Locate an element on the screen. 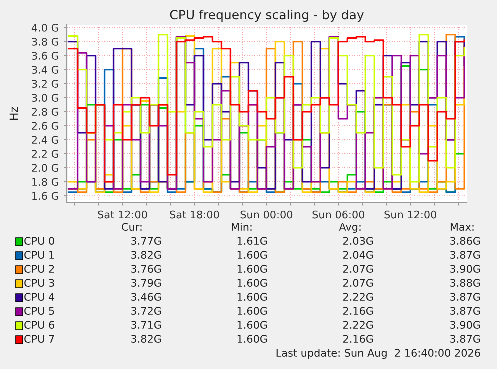 The image size is (497, 369). y-tick-label: 2.0 G is located at coordinates (45, 168).